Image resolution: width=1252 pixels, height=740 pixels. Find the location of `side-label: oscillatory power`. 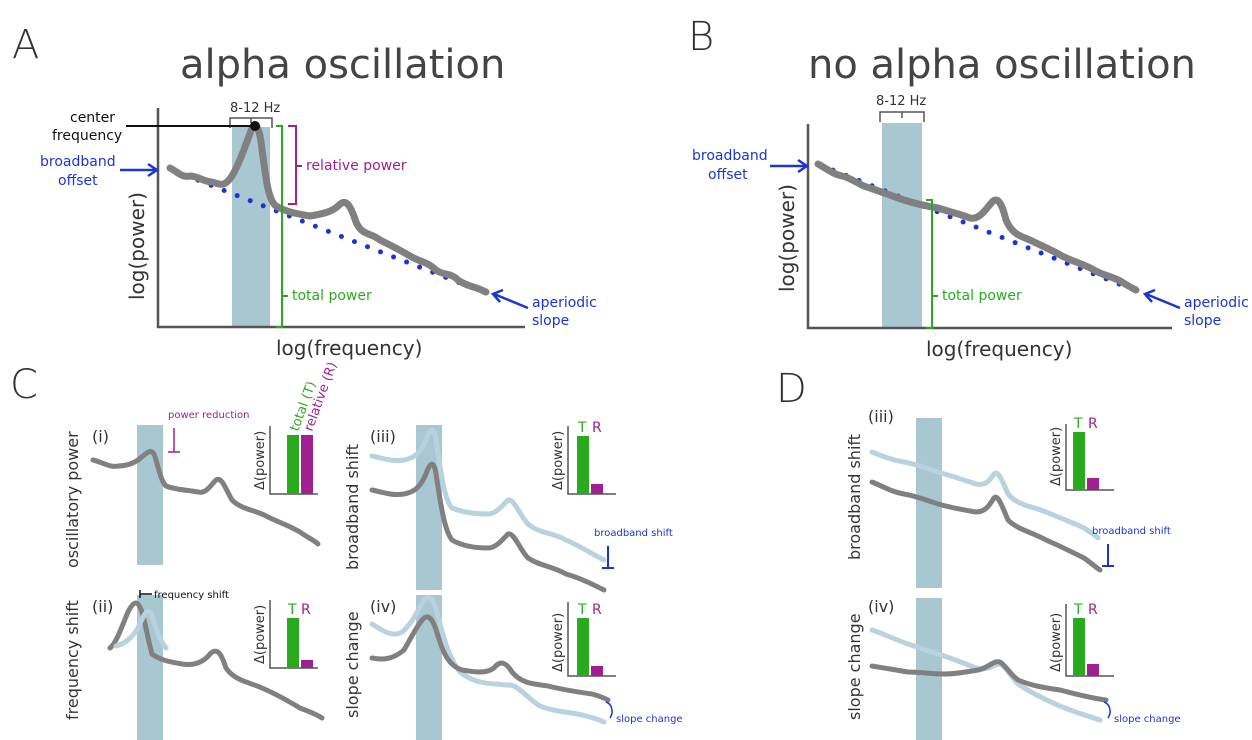

side-label: oscillatory power is located at coordinates (72, 499).